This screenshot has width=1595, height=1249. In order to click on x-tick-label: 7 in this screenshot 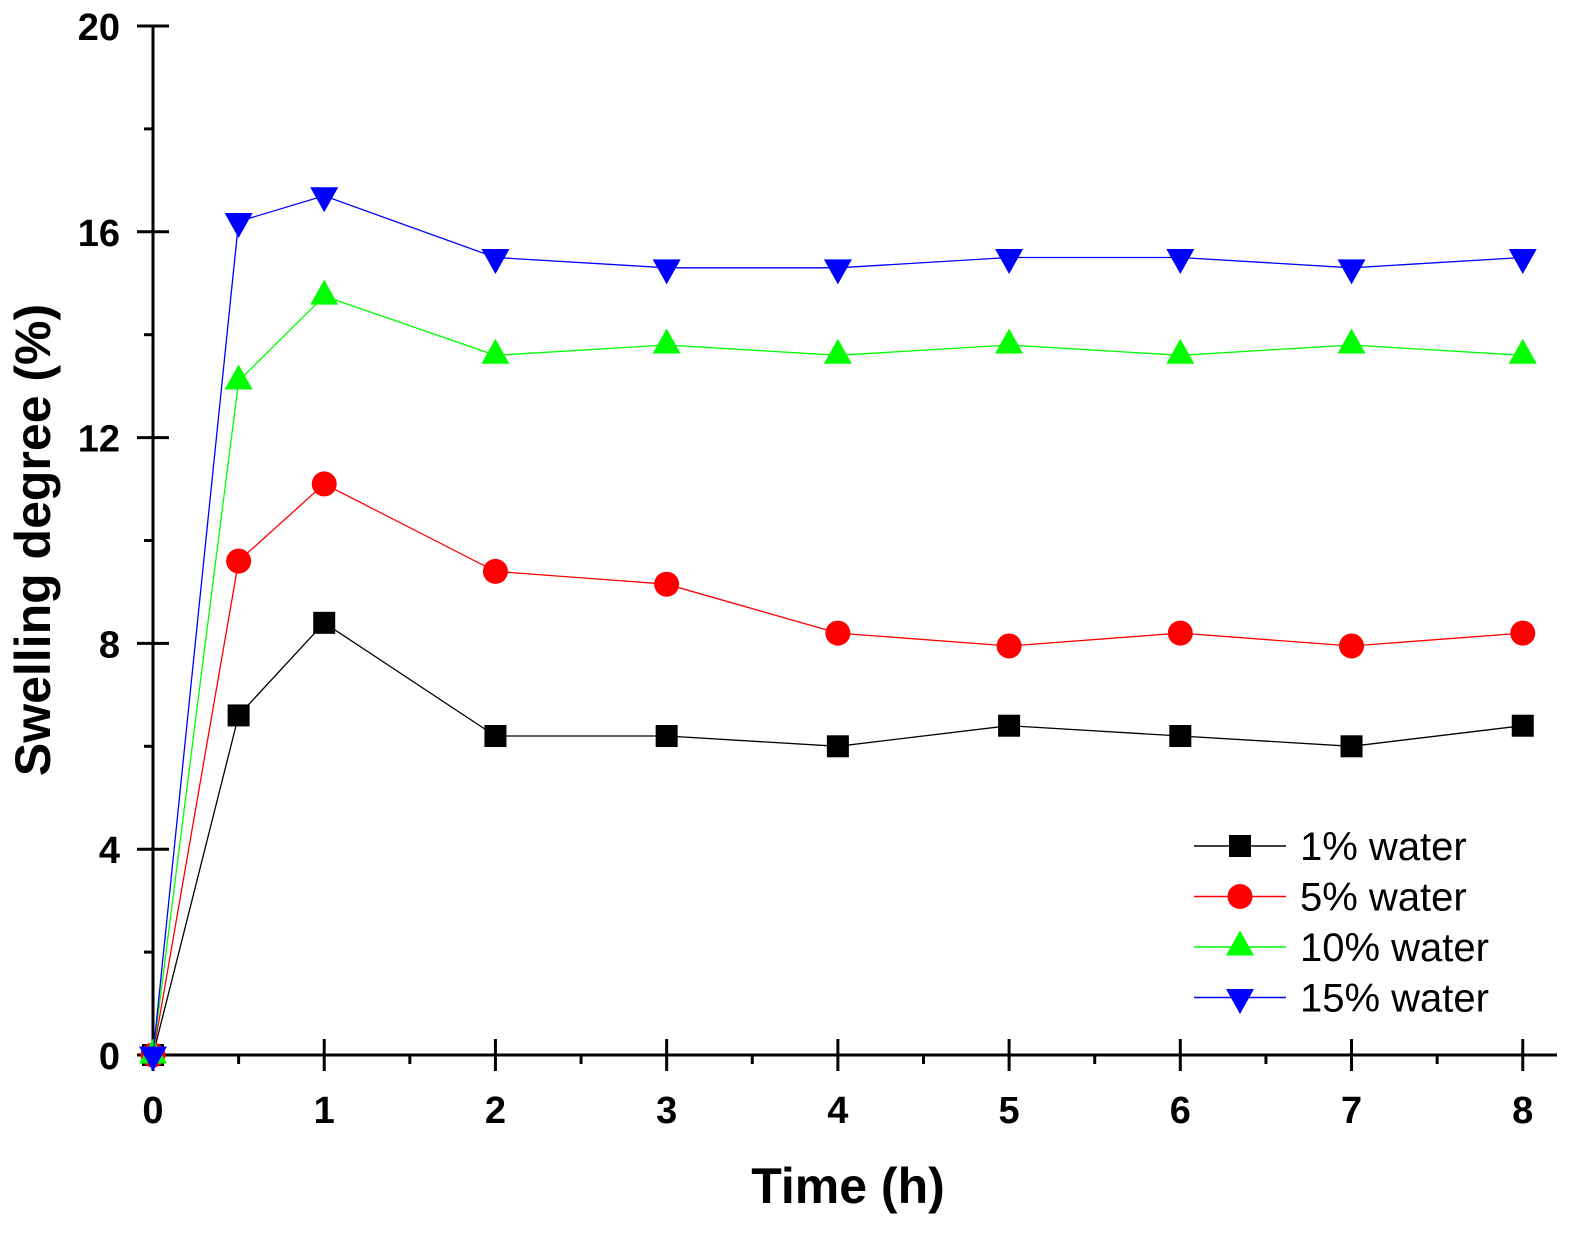, I will do `click(1351, 1111)`.